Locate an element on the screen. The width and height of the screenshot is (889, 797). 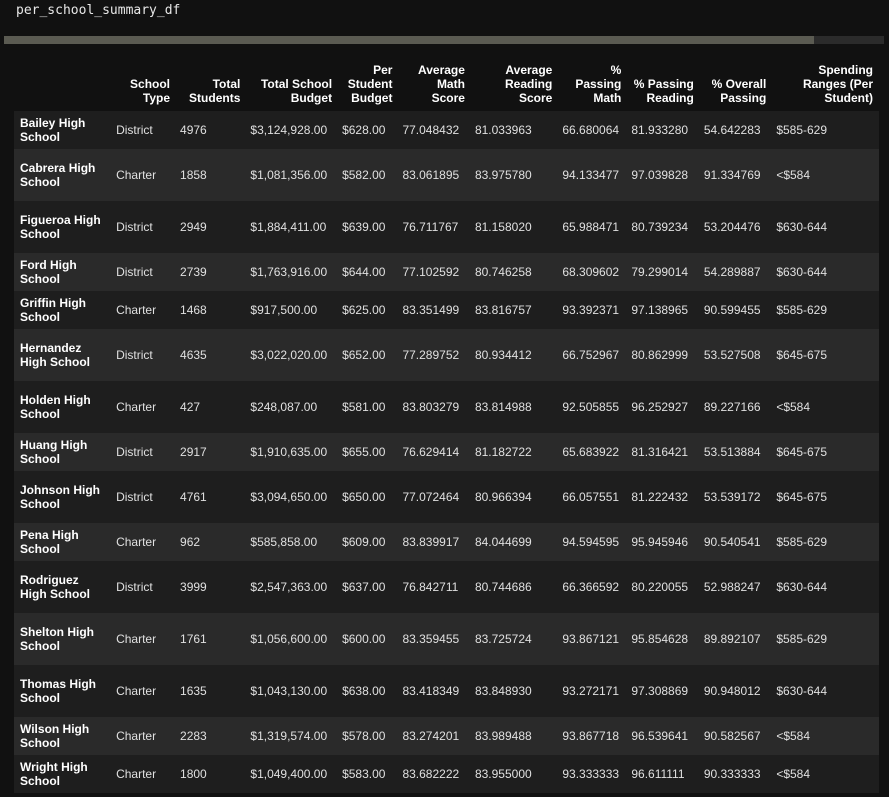
table-cell: $1,056,600.00 is located at coordinates (289, 639).